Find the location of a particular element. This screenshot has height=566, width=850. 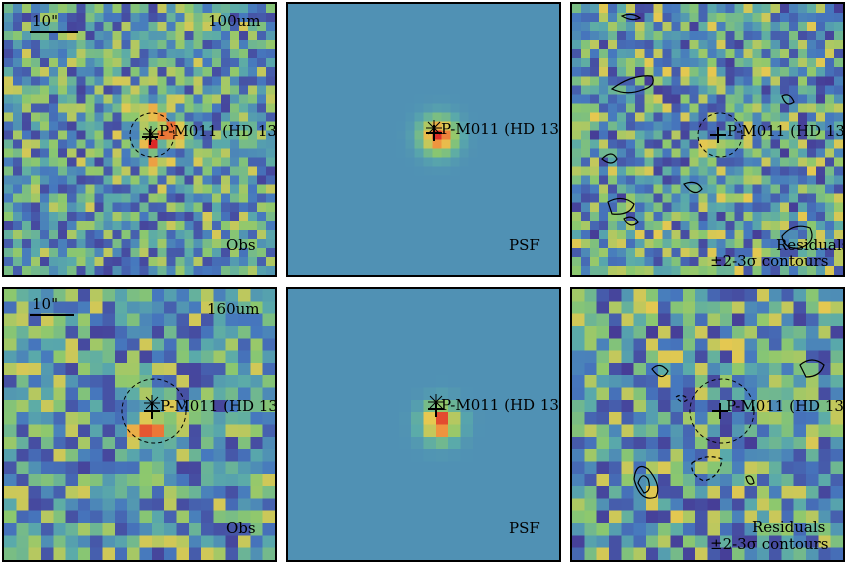

psf-100um-overlay is located at coordinates (434, 130).